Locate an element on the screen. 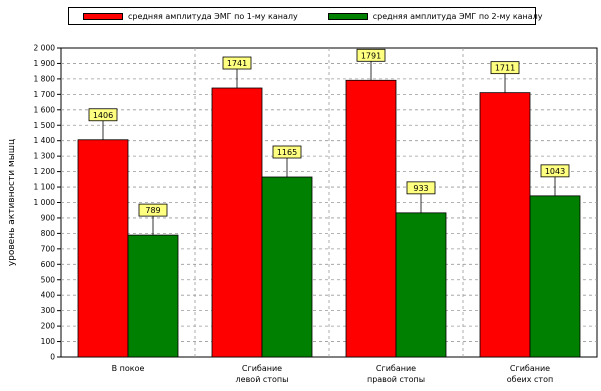 Image resolution: width=601 pixels, height=391 pixels. y-tick-label: 500 is located at coordinates (48, 279).